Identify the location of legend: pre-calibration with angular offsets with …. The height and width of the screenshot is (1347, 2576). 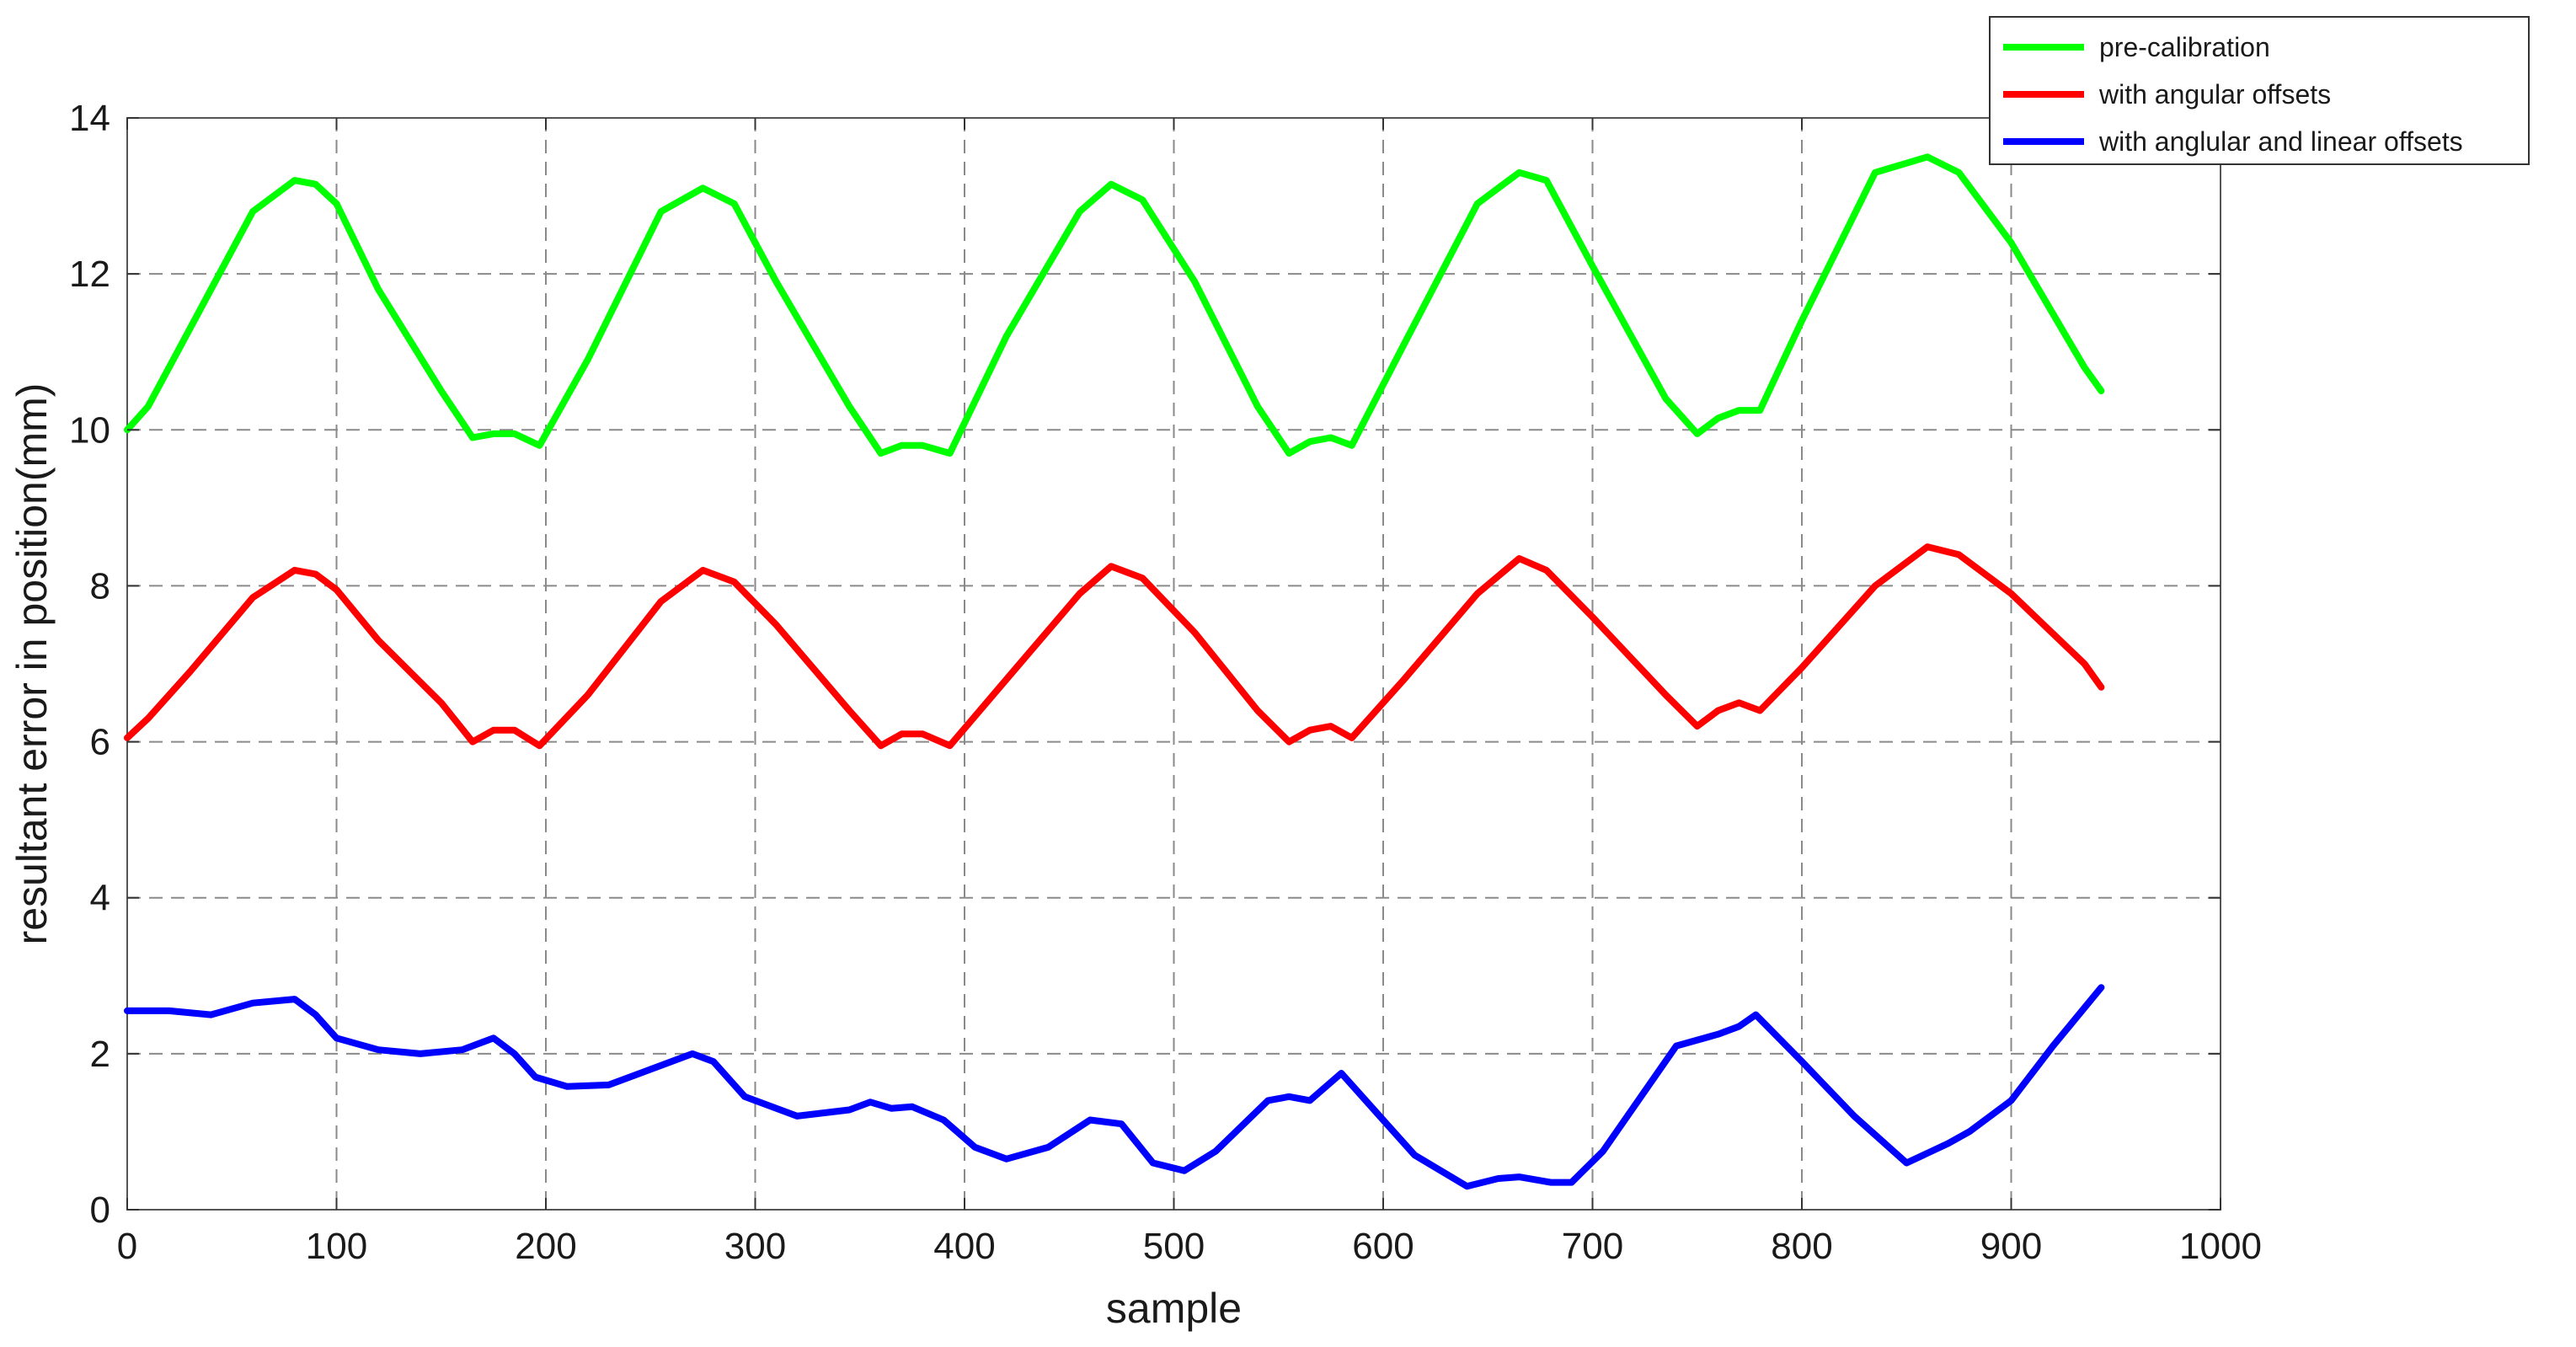
(2259, 90).